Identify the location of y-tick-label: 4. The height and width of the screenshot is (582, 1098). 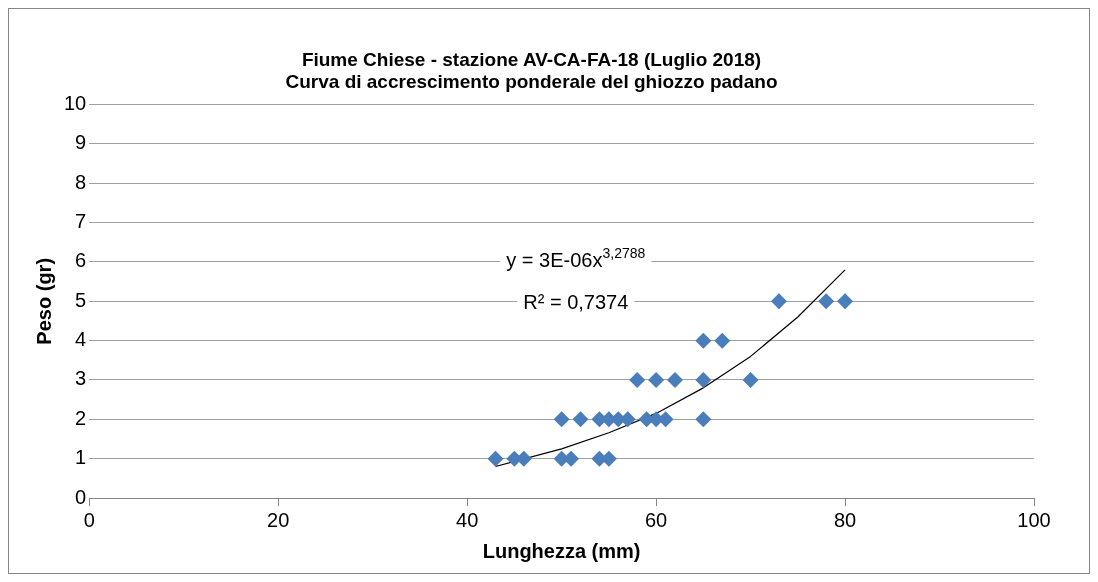
(81, 339).